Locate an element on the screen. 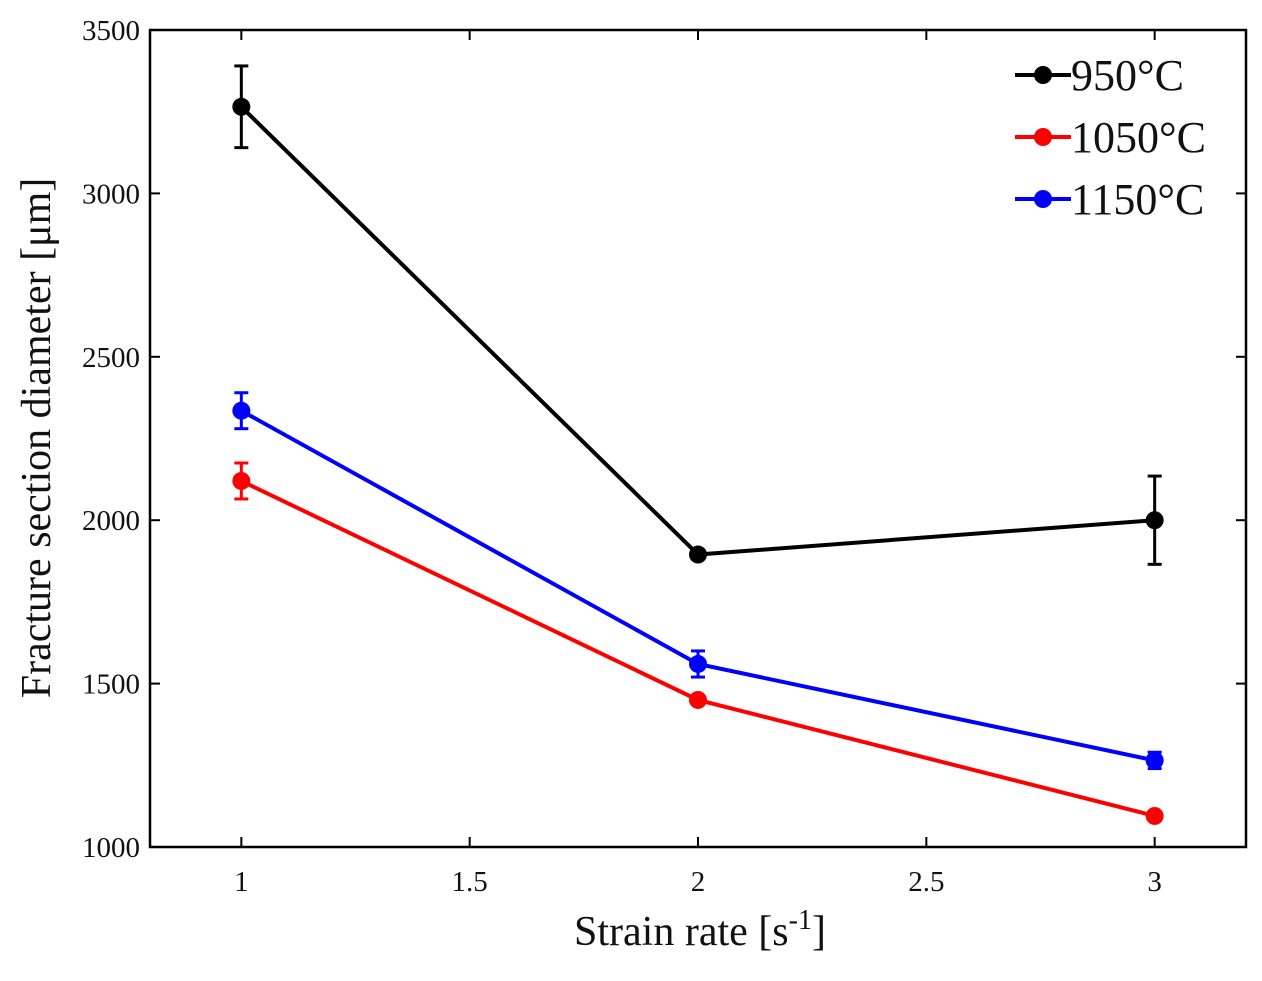 The width and height of the screenshot is (1262, 981). y-tick-label: 3000 is located at coordinates (111, 194).